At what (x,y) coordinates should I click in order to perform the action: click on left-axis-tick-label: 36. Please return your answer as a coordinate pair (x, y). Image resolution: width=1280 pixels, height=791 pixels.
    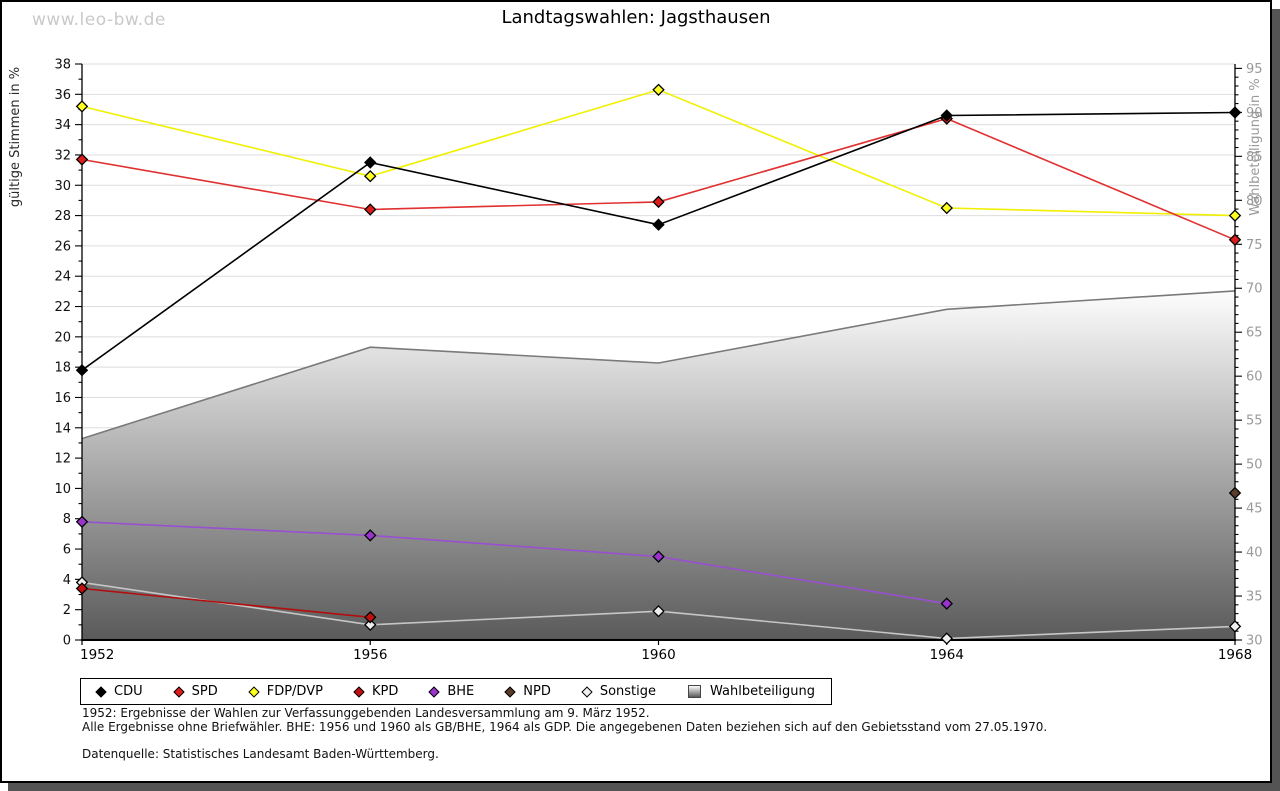
    Looking at the image, I should click on (62, 95).